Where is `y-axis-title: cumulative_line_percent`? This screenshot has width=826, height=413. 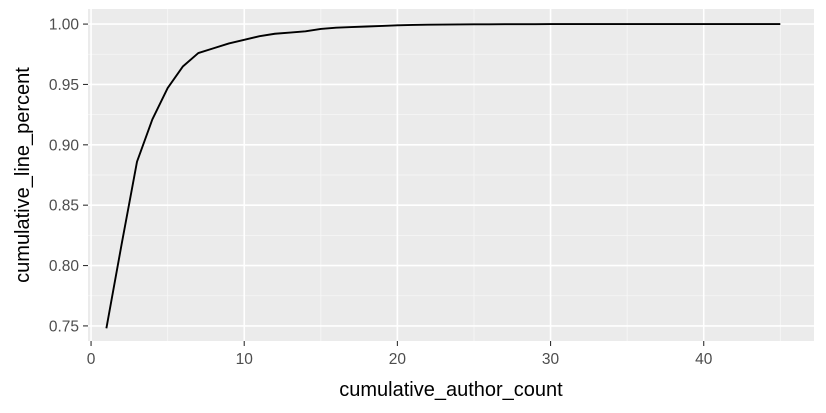 y-axis-title: cumulative_line_percent is located at coordinates (23, 175).